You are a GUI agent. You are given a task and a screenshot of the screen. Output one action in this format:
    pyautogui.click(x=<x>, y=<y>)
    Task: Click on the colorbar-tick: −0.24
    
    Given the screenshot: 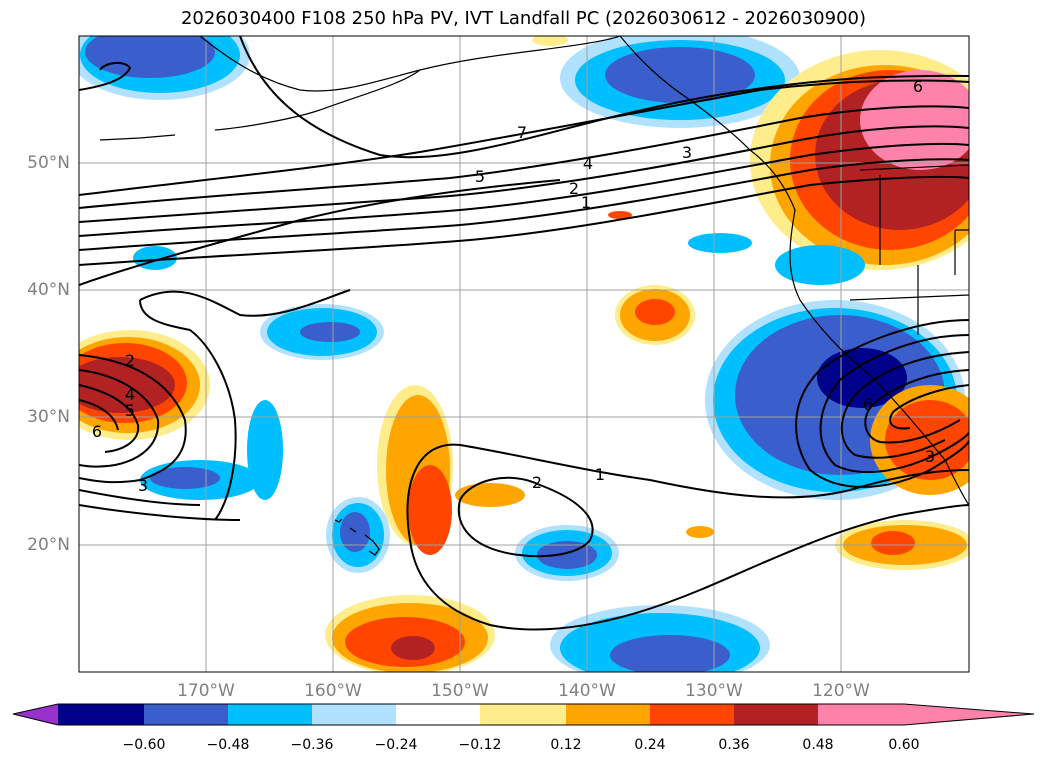 What is the action you would take?
    pyautogui.click(x=396, y=745)
    